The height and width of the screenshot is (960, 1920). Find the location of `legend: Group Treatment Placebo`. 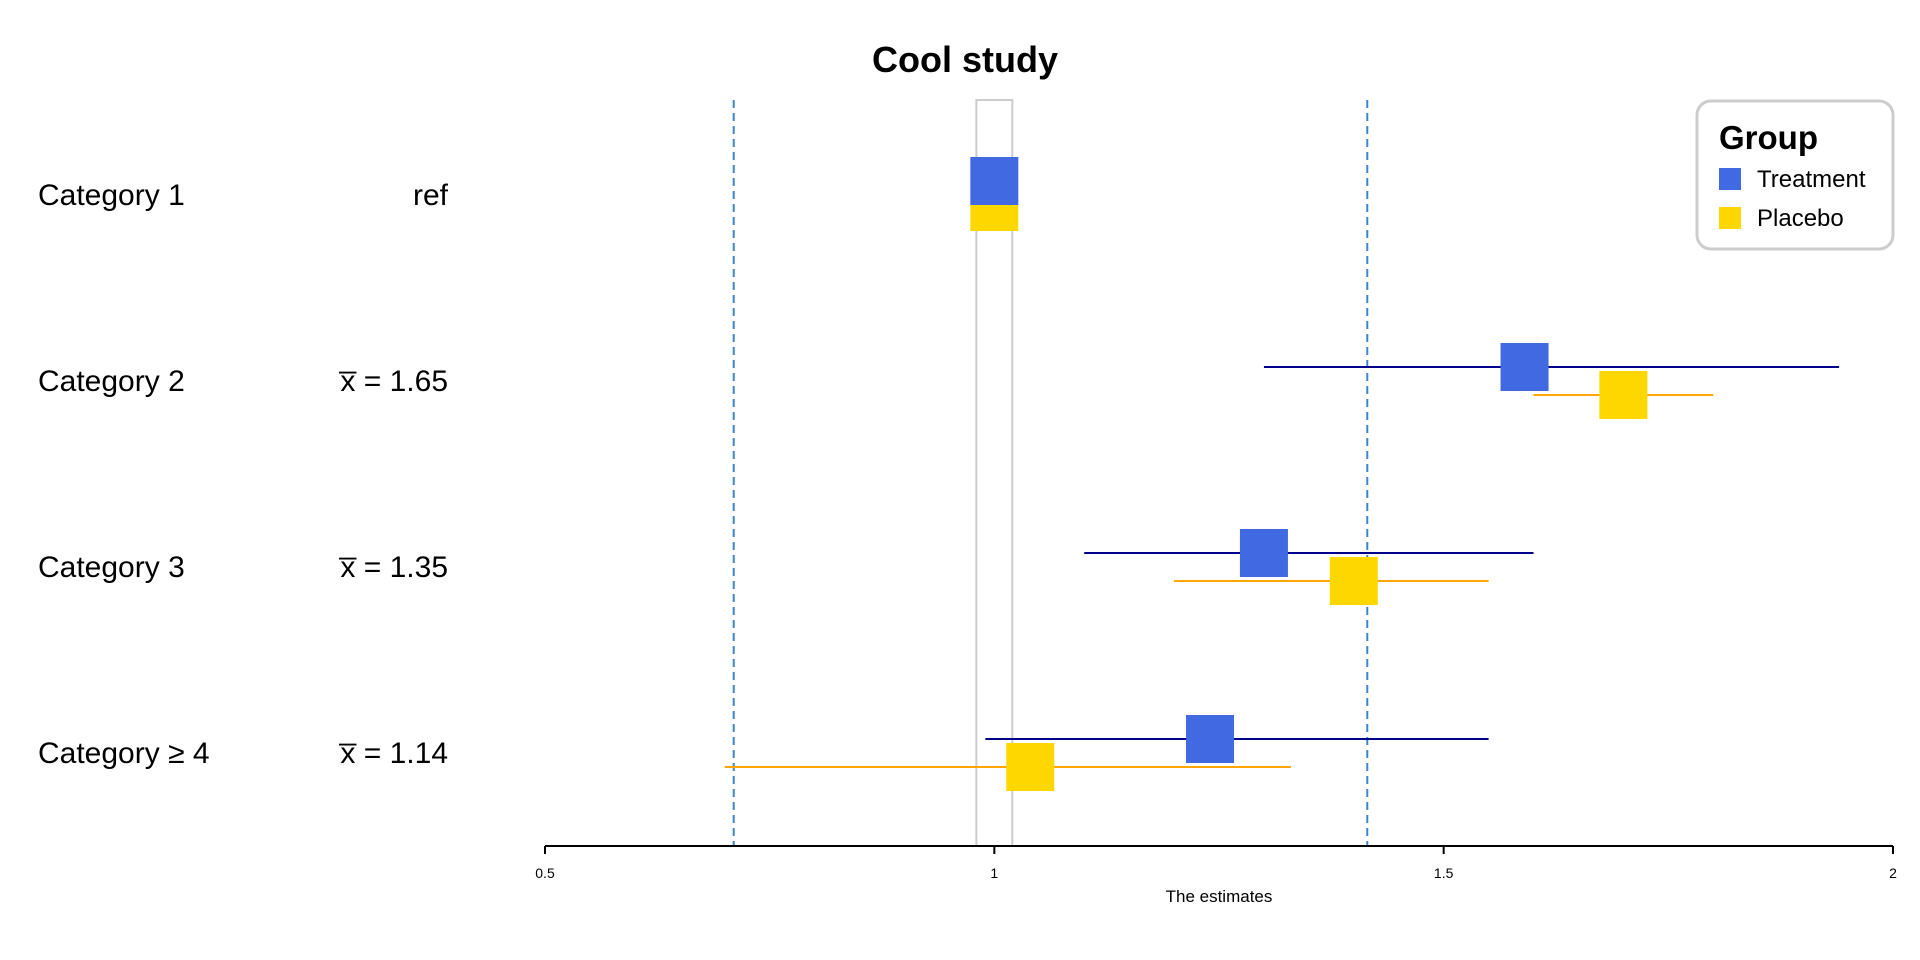

legend: Group Treatment Placebo is located at coordinates (1795, 175).